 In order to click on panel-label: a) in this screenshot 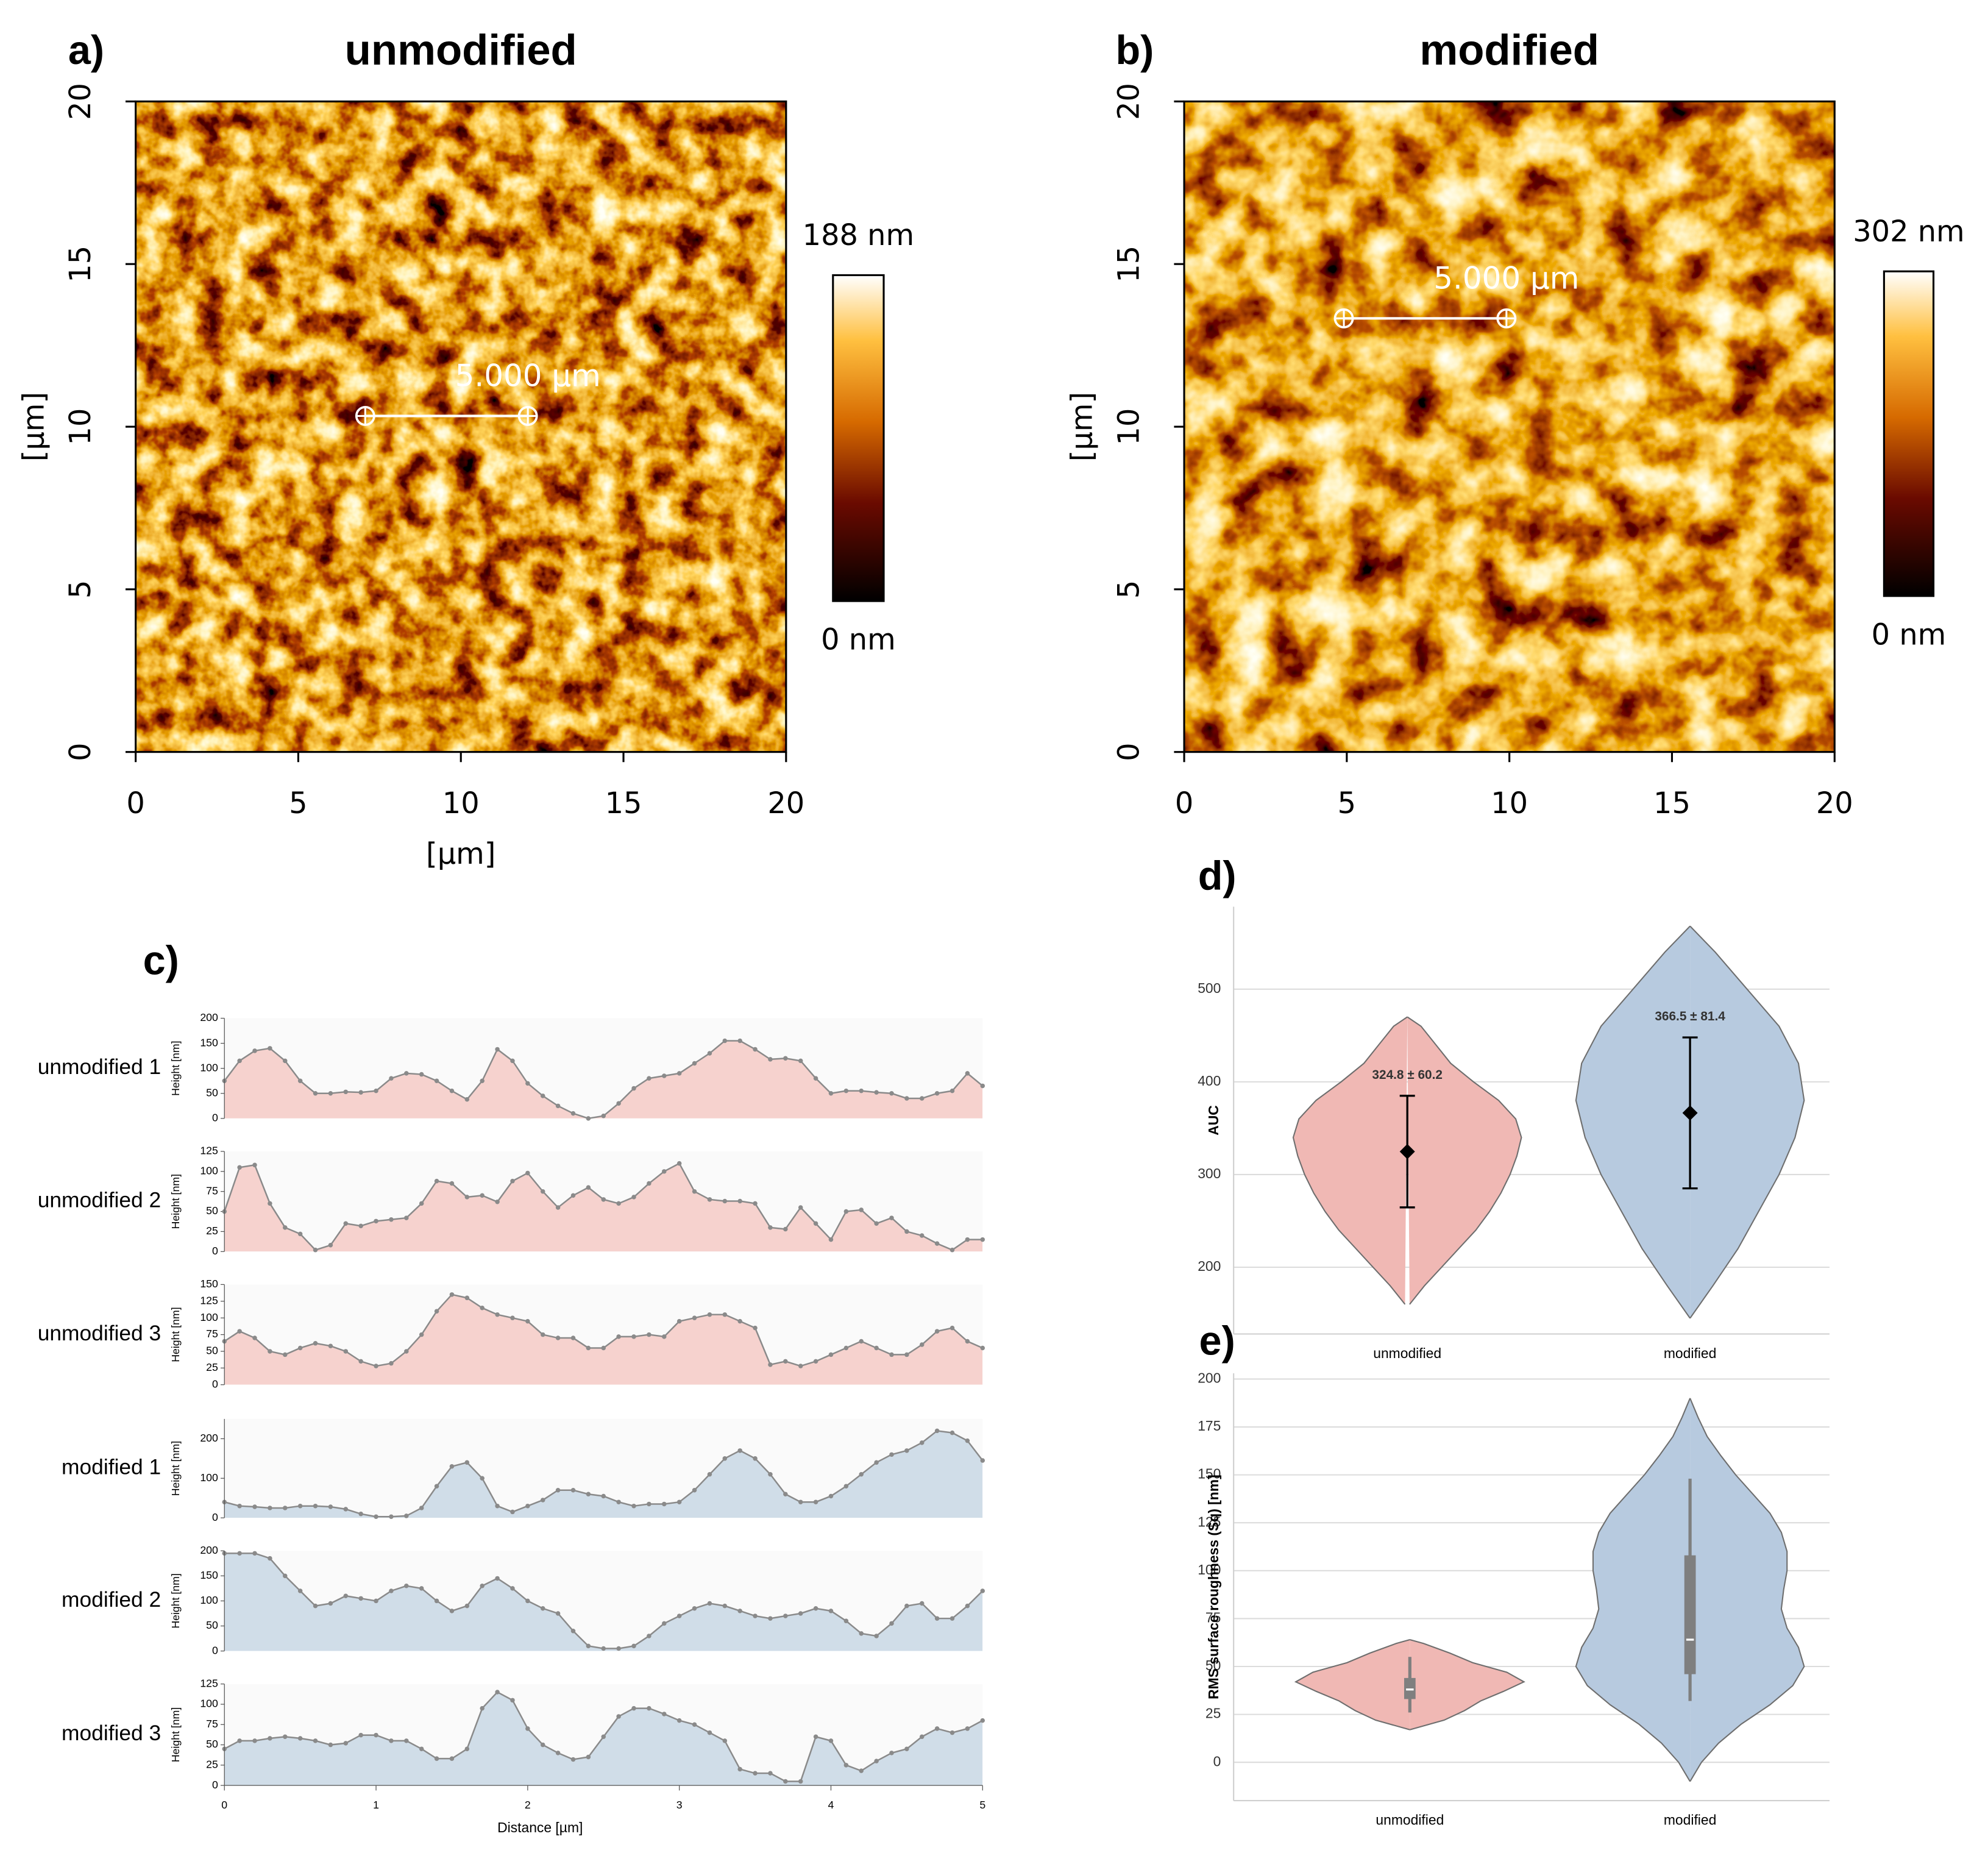, I will do `click(86, 50)`.